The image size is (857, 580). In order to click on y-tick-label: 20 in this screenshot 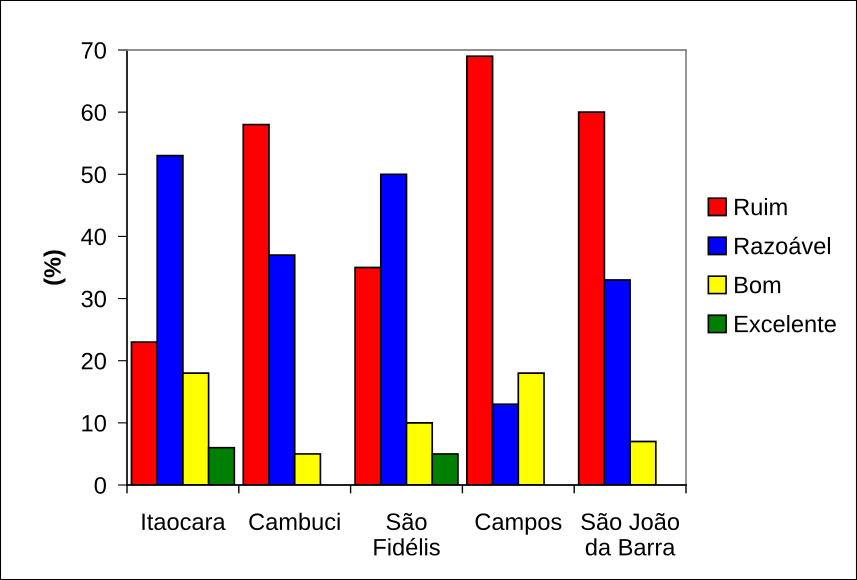, I will do `click(94, 361)`.